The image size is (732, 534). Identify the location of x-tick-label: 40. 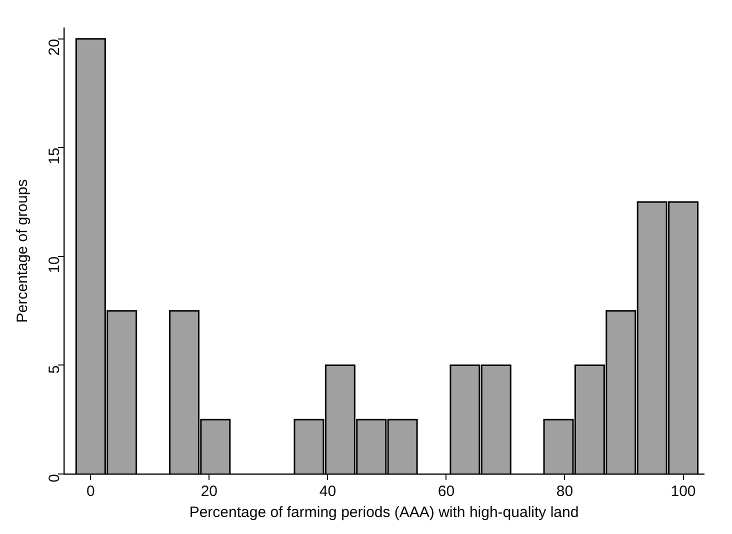
(327, 491).